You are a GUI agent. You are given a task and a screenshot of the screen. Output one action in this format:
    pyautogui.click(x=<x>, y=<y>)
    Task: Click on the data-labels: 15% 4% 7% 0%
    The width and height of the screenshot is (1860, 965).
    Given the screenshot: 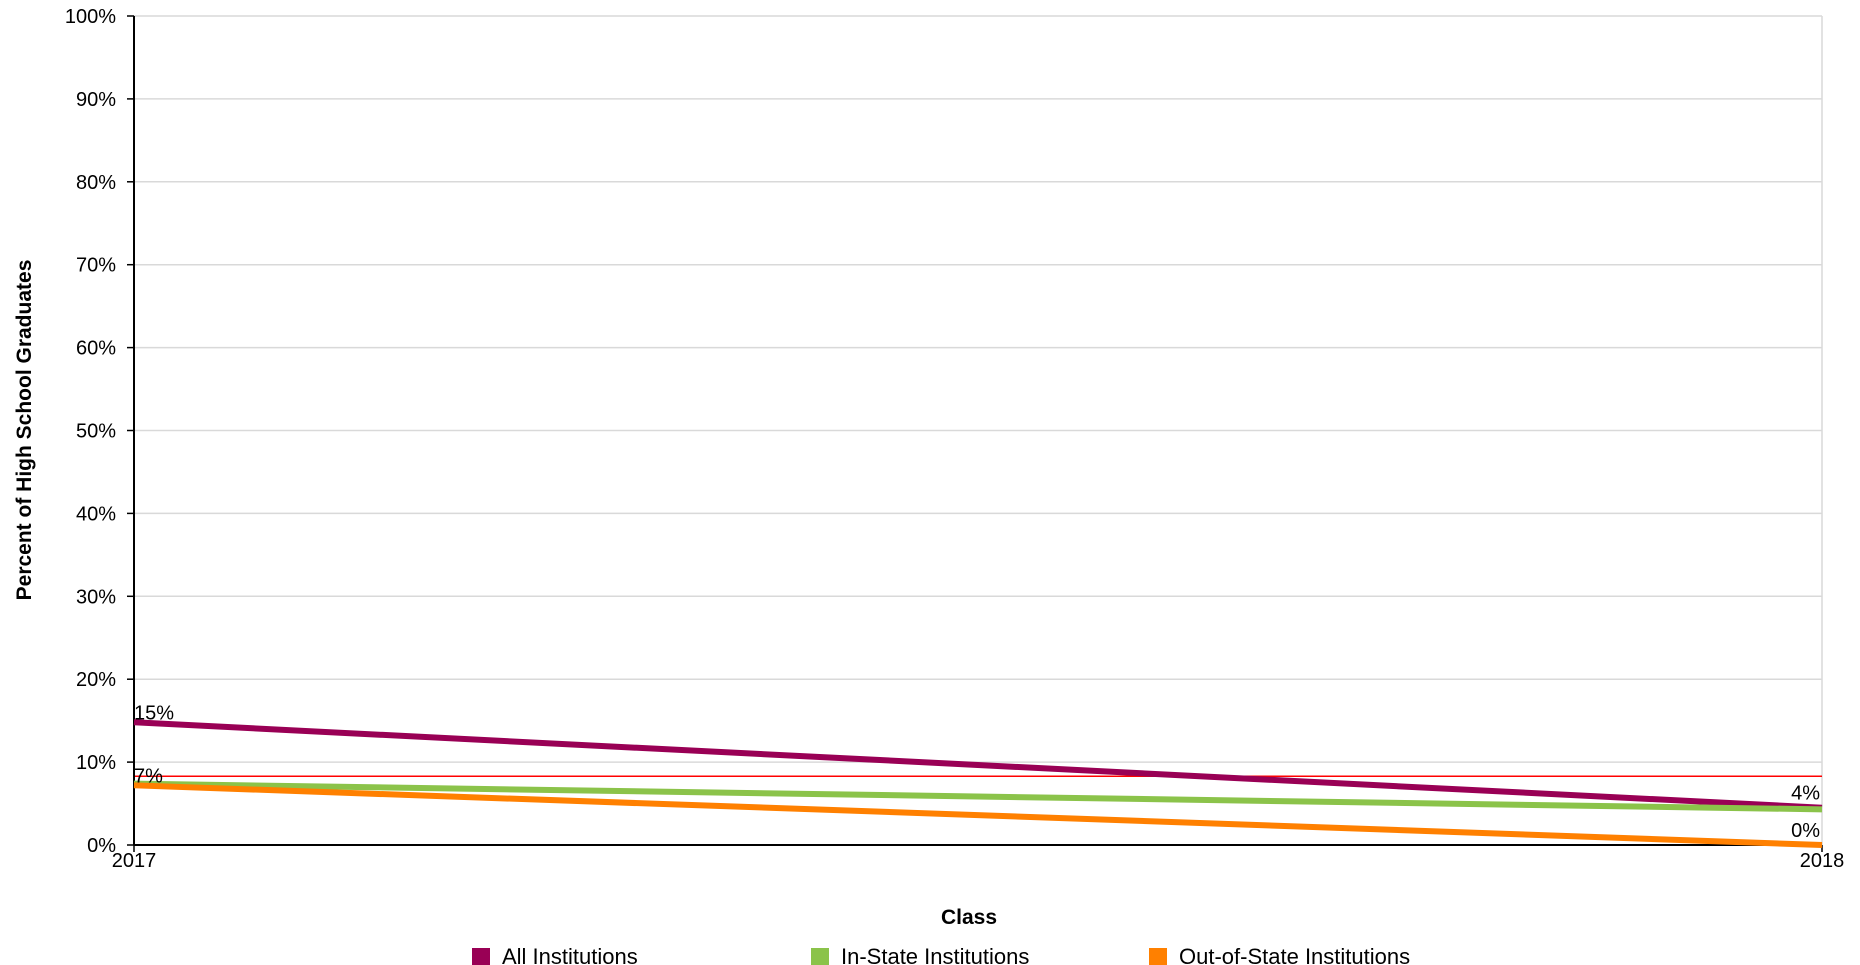 What is the action you would take?
    pyautogui.click(x=977, y=772)
    